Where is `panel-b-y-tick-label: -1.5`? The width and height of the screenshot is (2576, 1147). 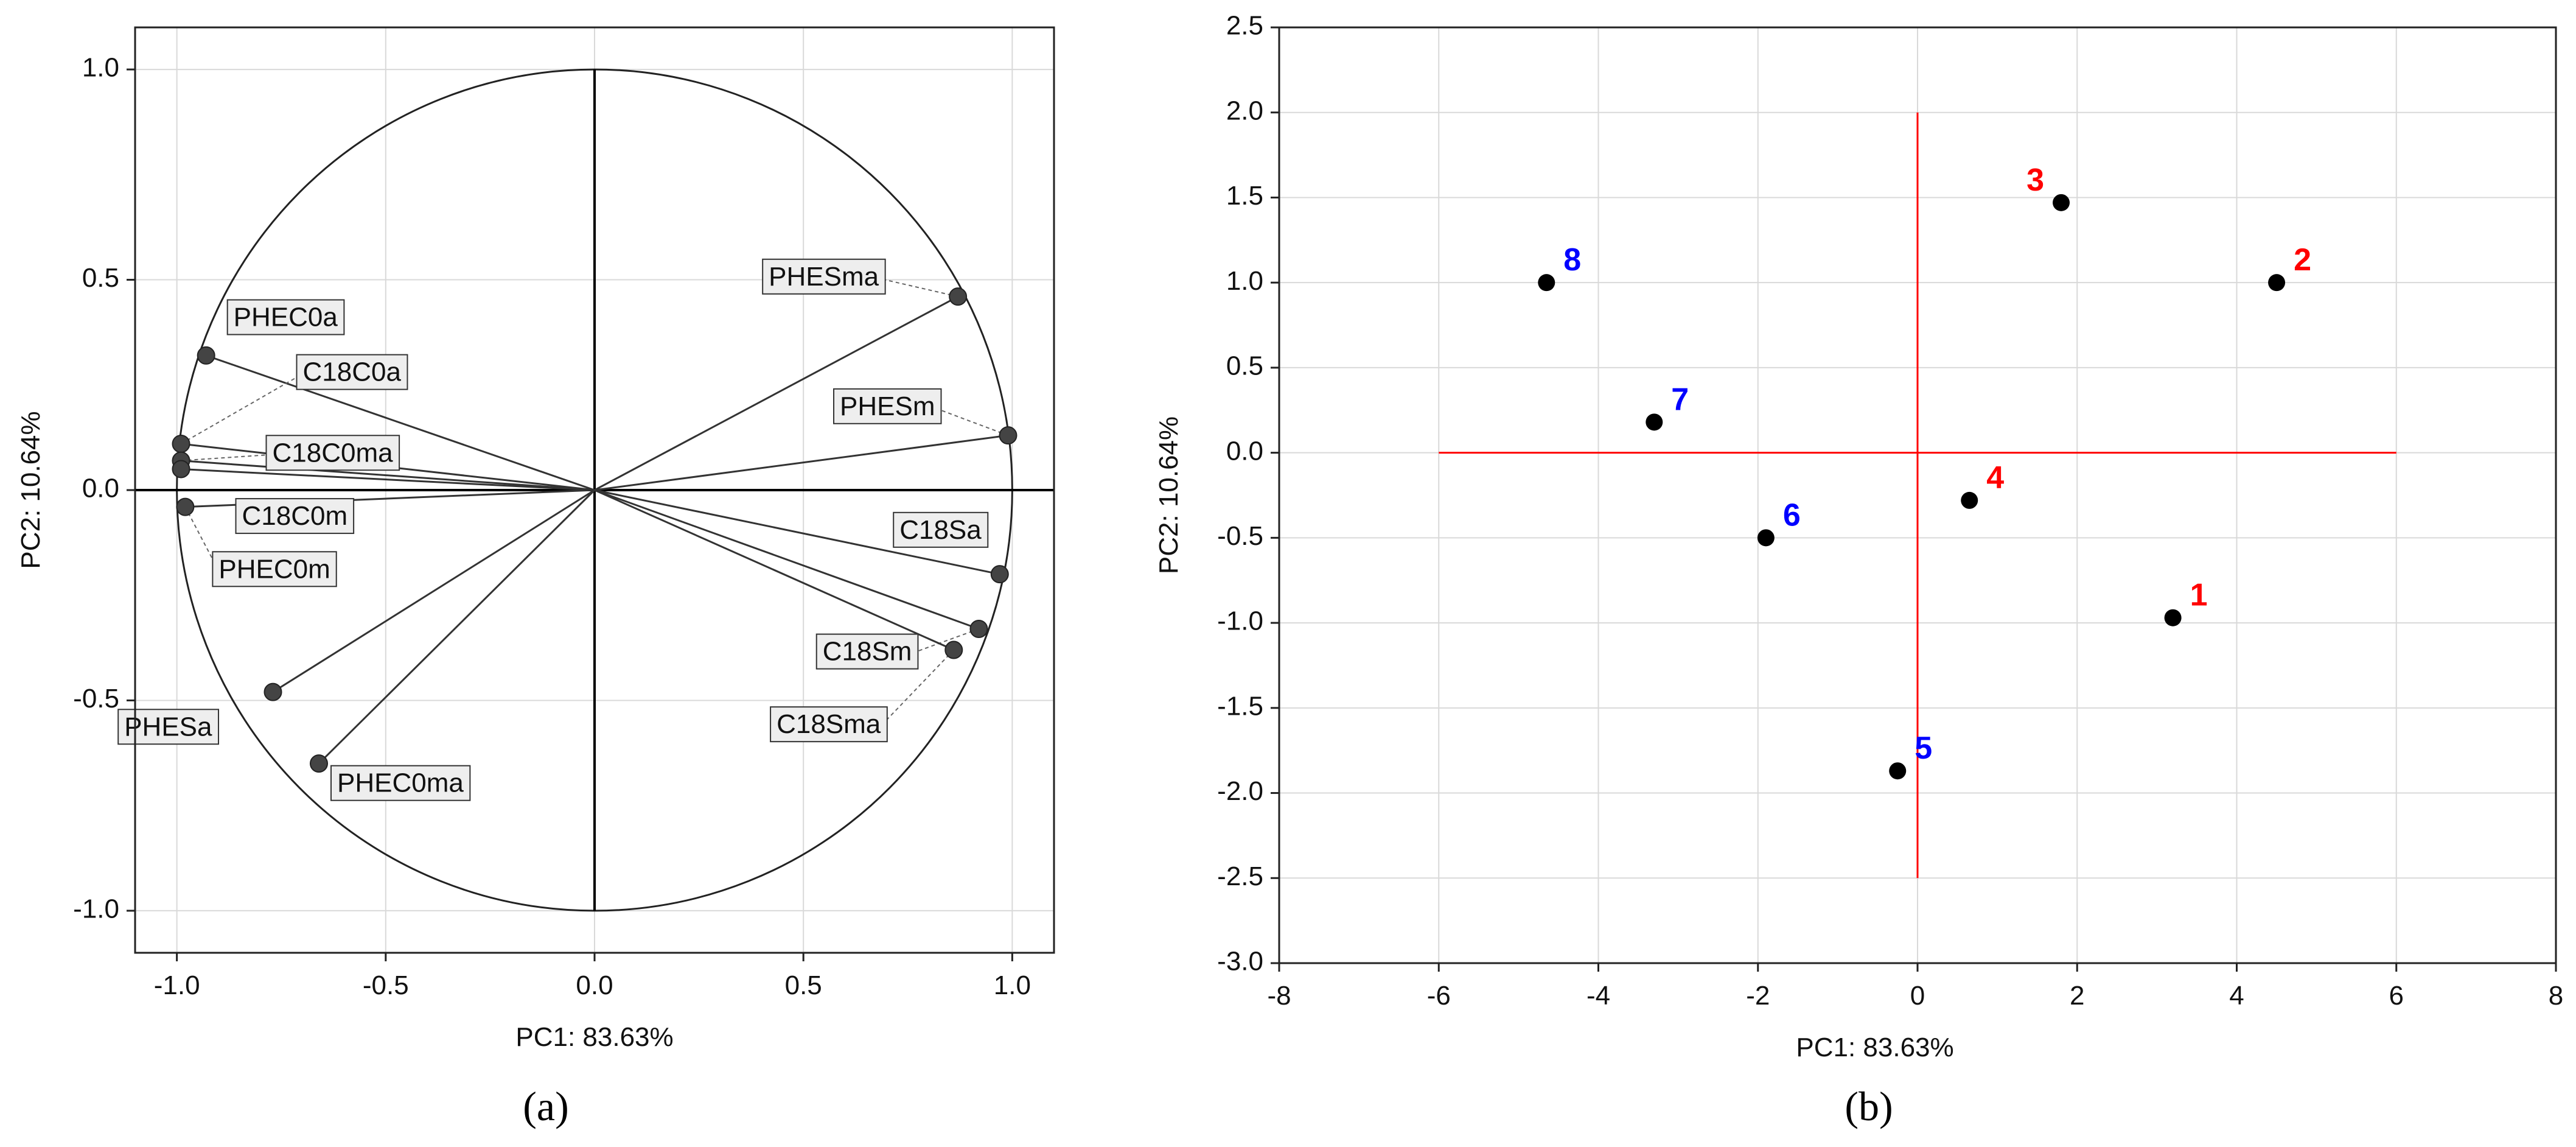
panel-b-y-tick-label: -1.5 is located at coordinates (1240, 706).